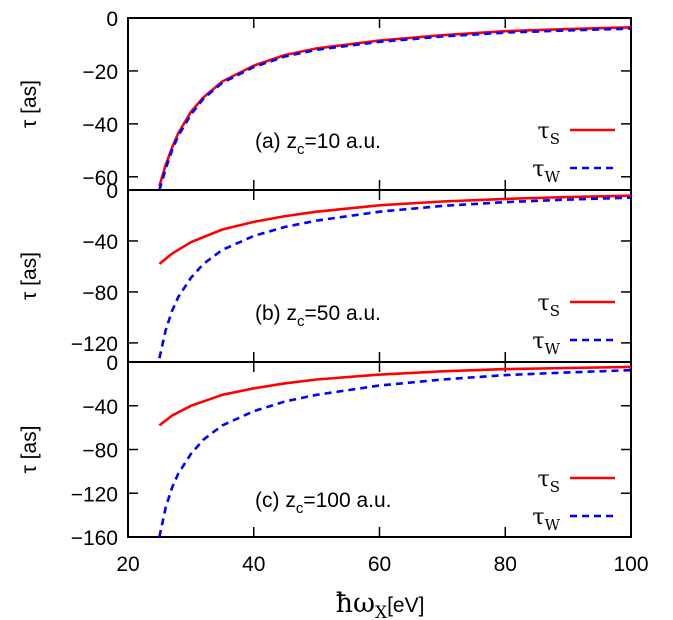 The width and height of the screenshot is (673, 620). I want to click on y-tick-label: −20, so click(100, 72).